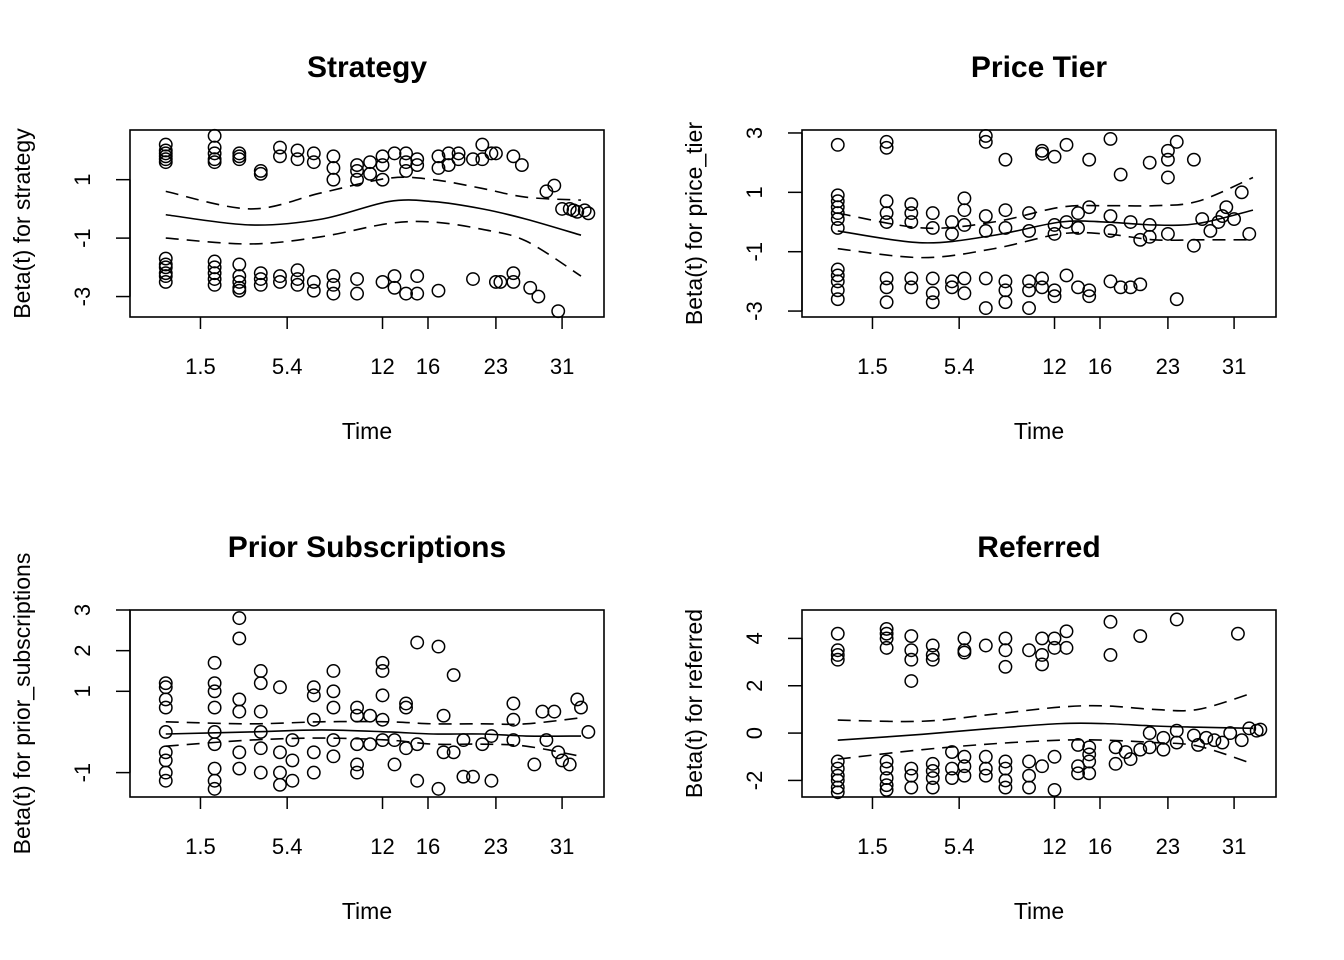 This screenshot has height=960, width=1344. What do you see at coordinates (22, 223) in the screenshot?
I see `y-axis-label: Beta(t) for strategy` at bounding box center [22, 223].